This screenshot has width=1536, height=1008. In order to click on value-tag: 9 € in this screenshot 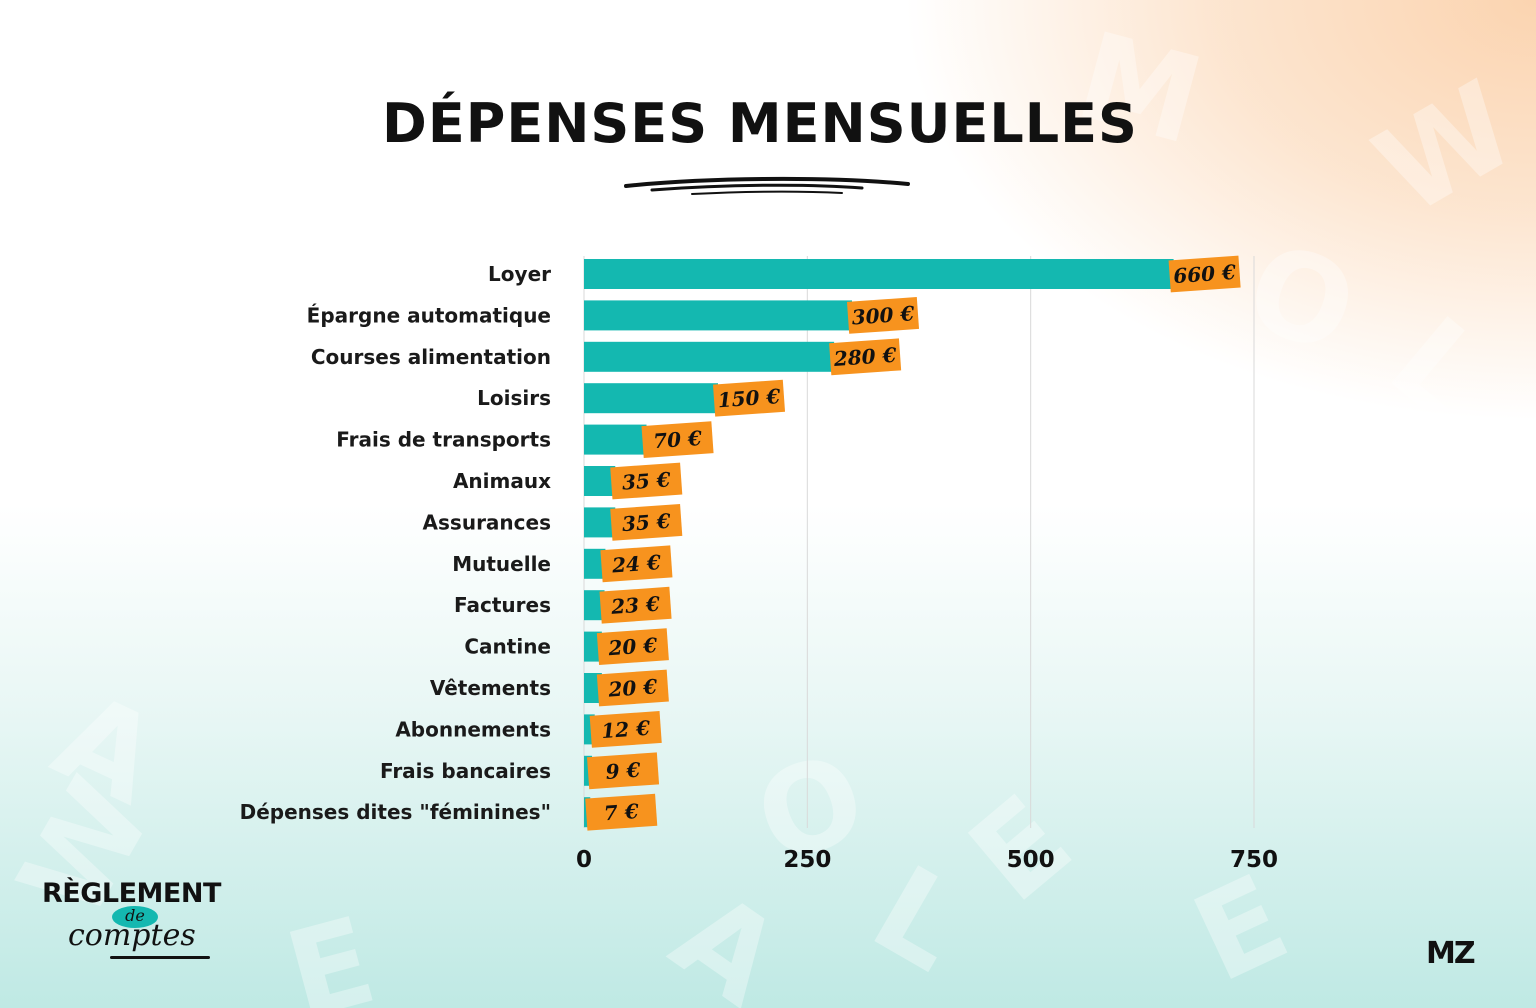, I will do `click(623, 771)`.